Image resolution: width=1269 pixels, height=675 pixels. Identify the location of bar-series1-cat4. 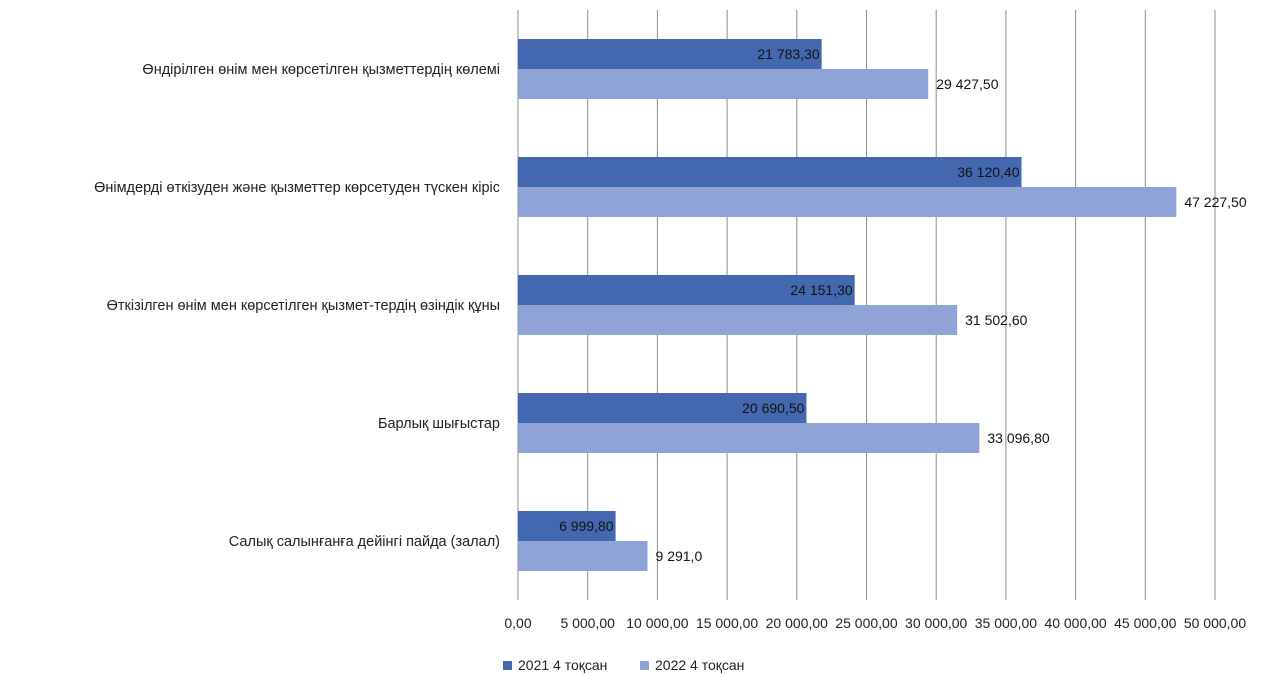
(662, 408).